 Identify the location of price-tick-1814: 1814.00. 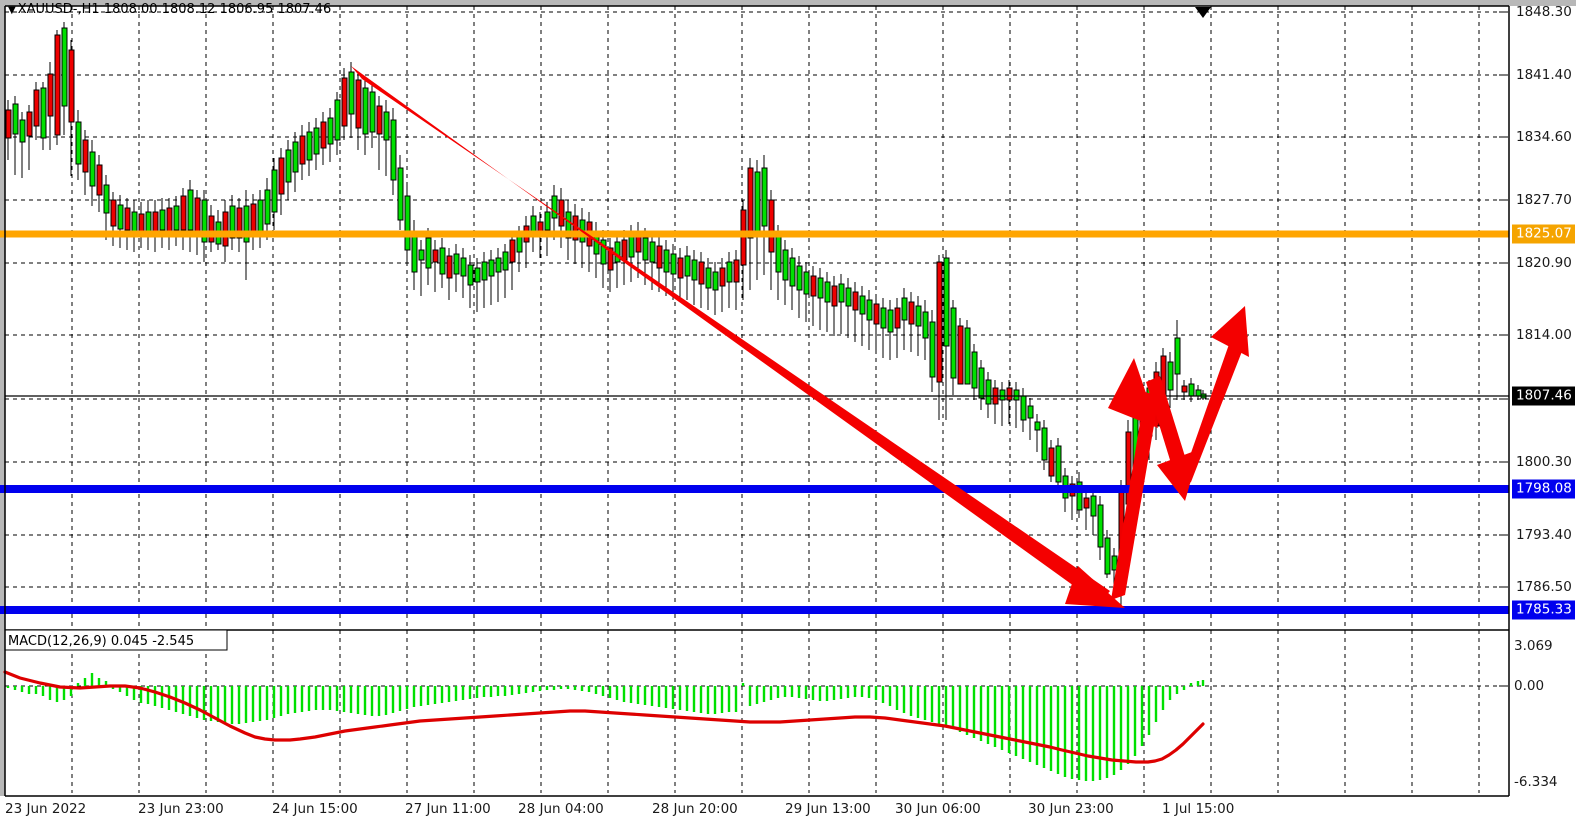
(1544, 335).